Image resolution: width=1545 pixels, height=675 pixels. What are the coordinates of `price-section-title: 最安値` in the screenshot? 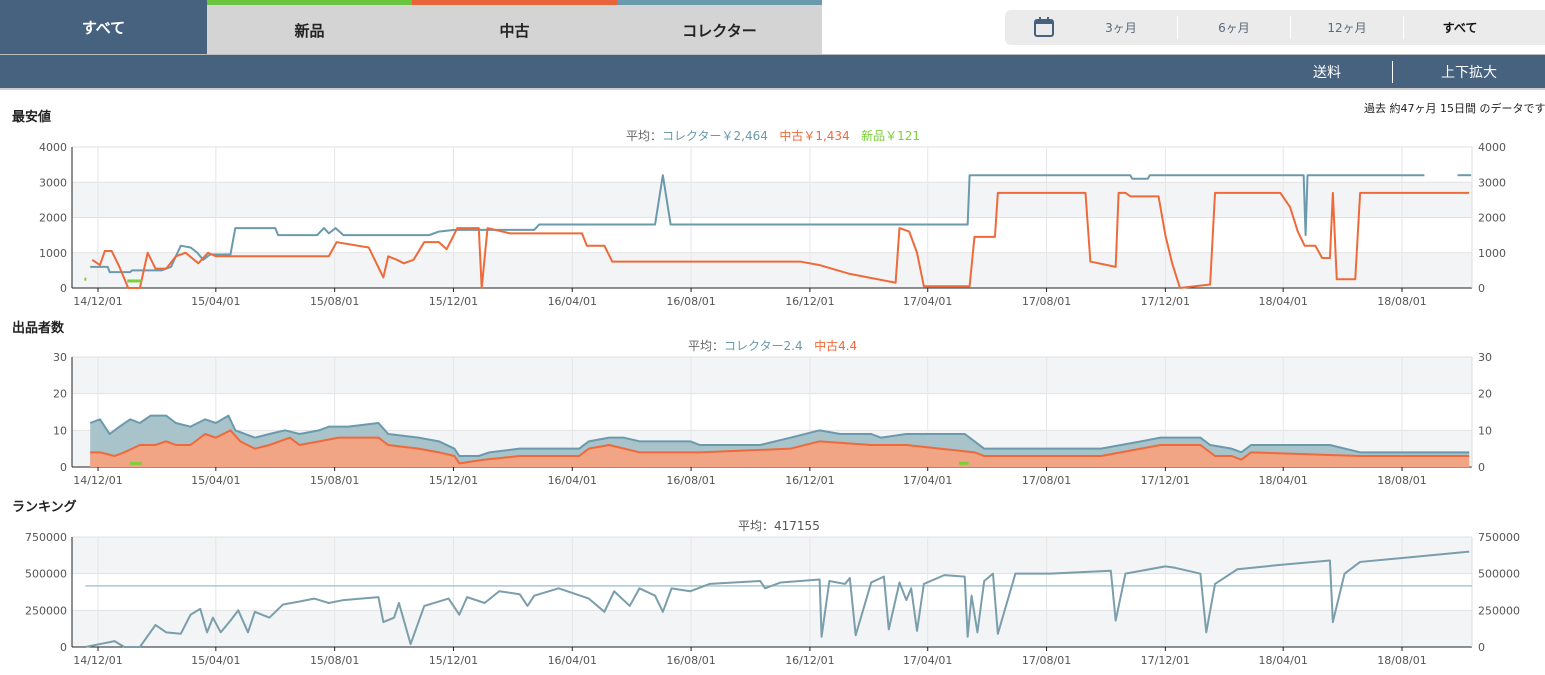 It's located at (32, 117).